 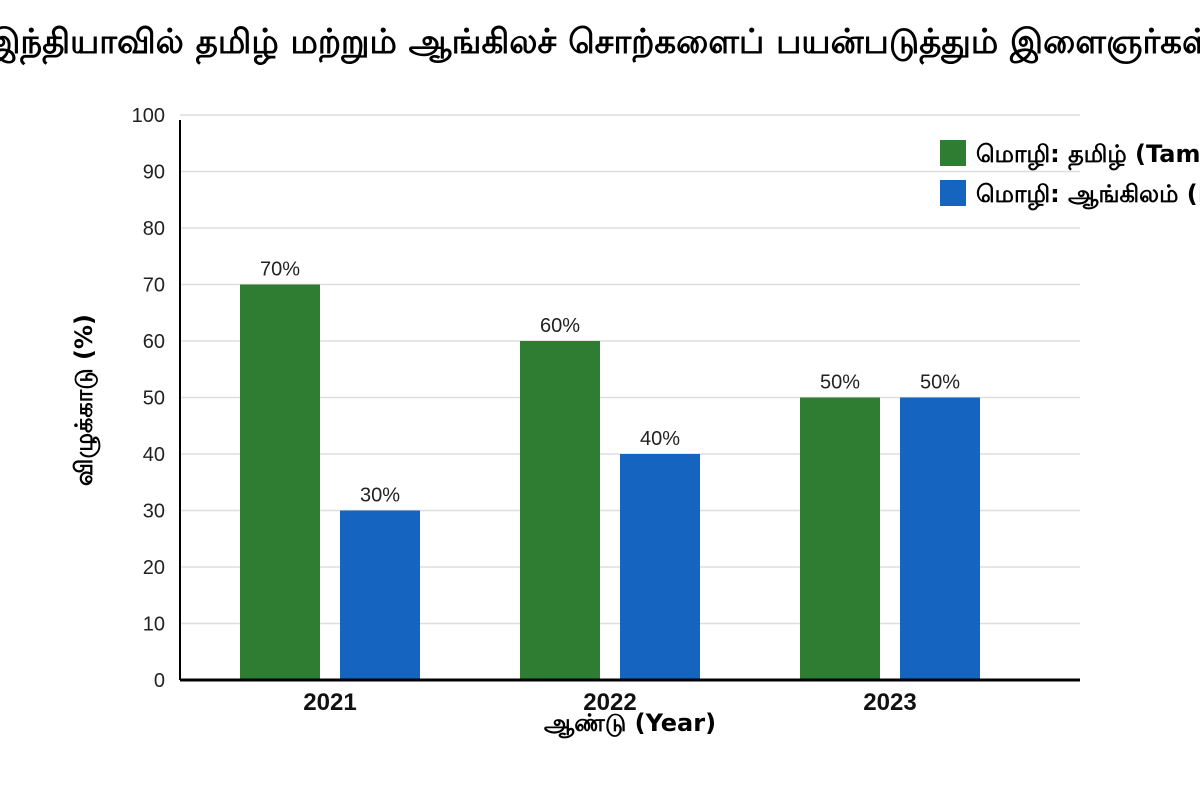 I want to click on x-tick-label: 2022, so click(x=609, y=702).